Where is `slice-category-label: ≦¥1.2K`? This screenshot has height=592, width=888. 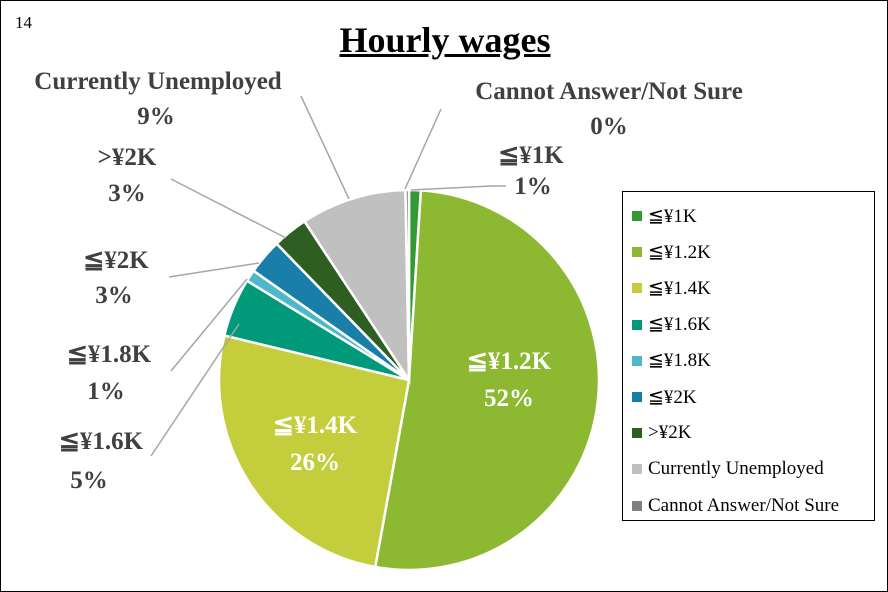
slice-category-label: ≦¥1.2K is located at coordinates (509, 361).